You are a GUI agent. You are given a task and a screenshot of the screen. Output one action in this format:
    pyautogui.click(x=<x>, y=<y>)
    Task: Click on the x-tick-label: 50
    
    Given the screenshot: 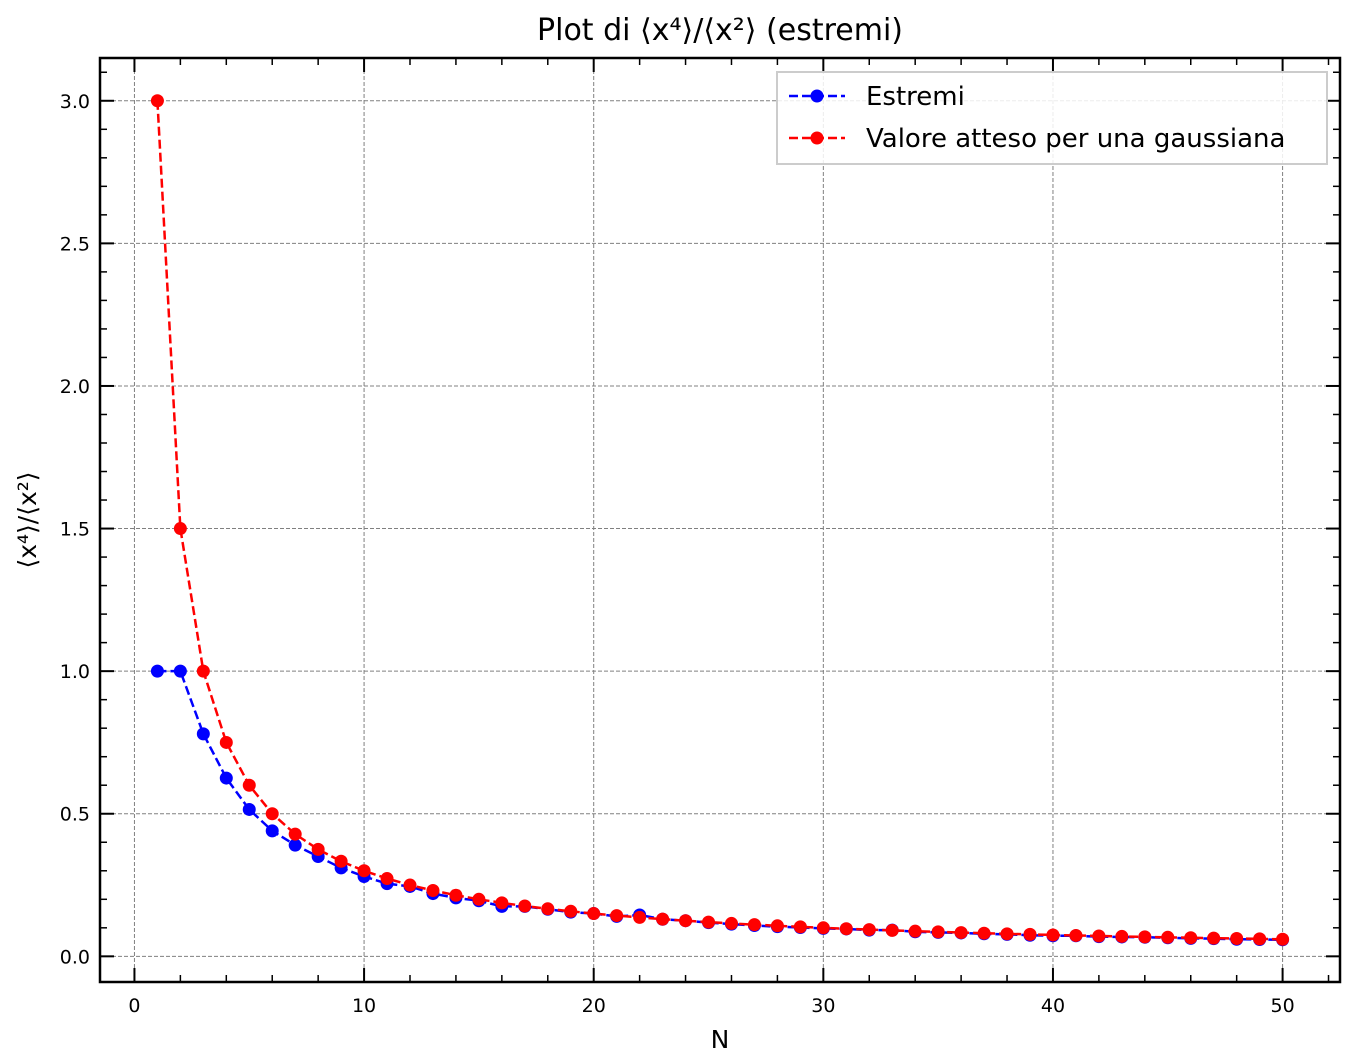 What is the action you would take?
    pyautogui.click(x=1282, y=1006)
    